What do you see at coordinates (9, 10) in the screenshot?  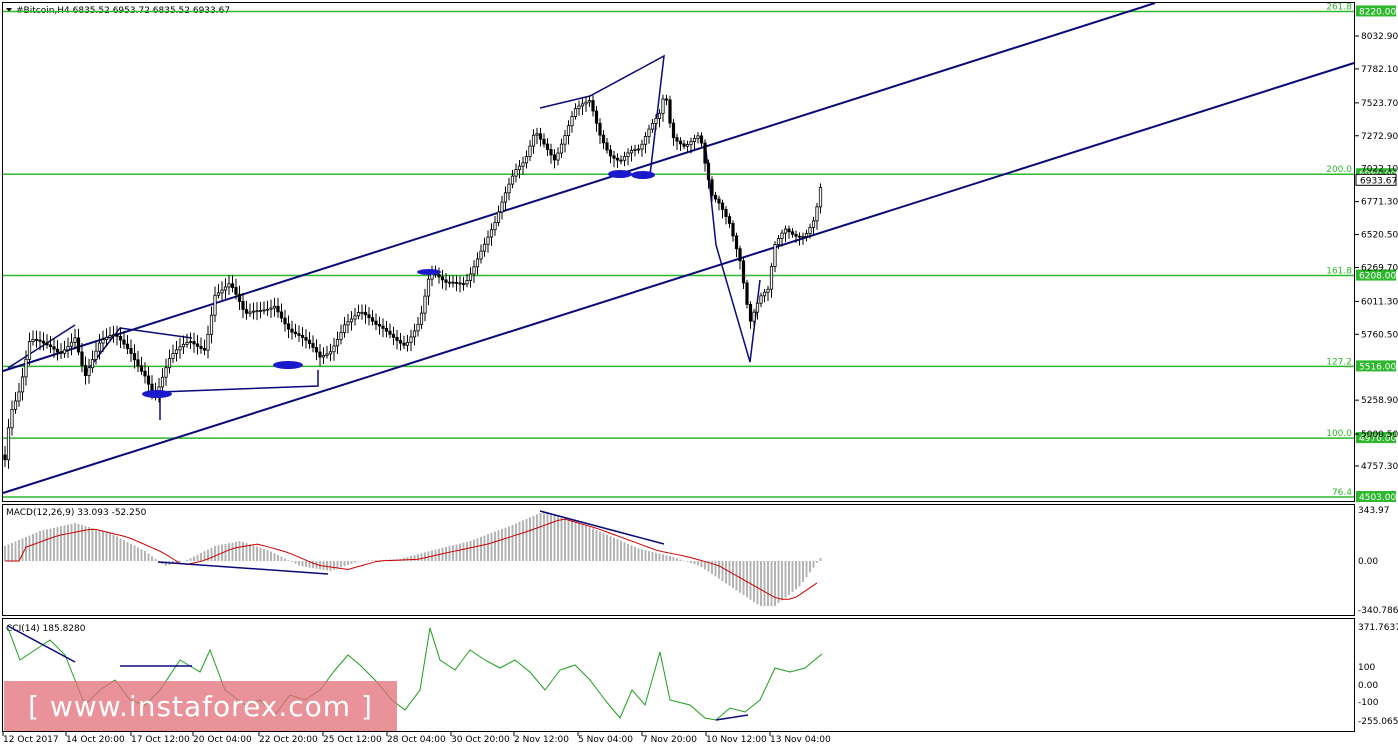 I see `triangle-down-icon` at bounding box center [9, 10].